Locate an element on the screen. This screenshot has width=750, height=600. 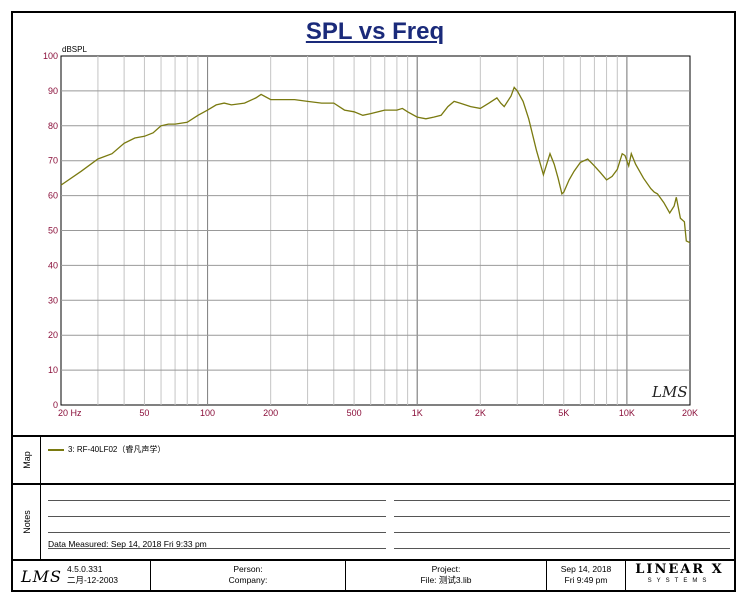
version-date: 二月-12-2003 is located at coordinates (93, 580).